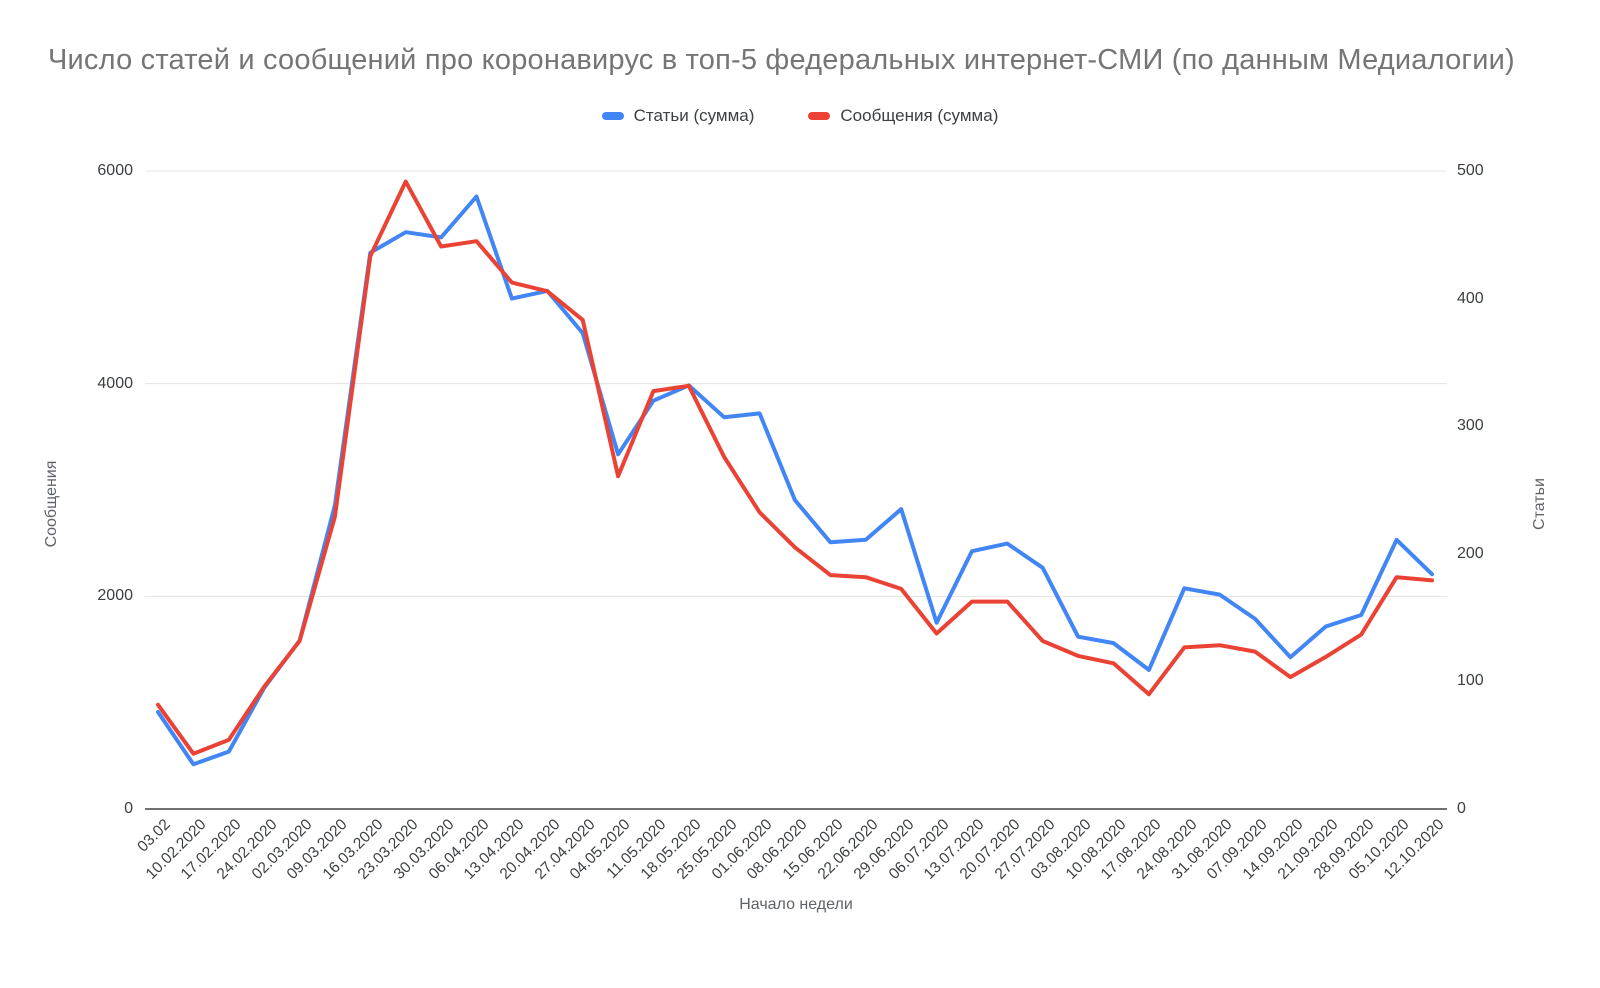  I want to click on y-tick-label-right: 500, so click(1470, 170).